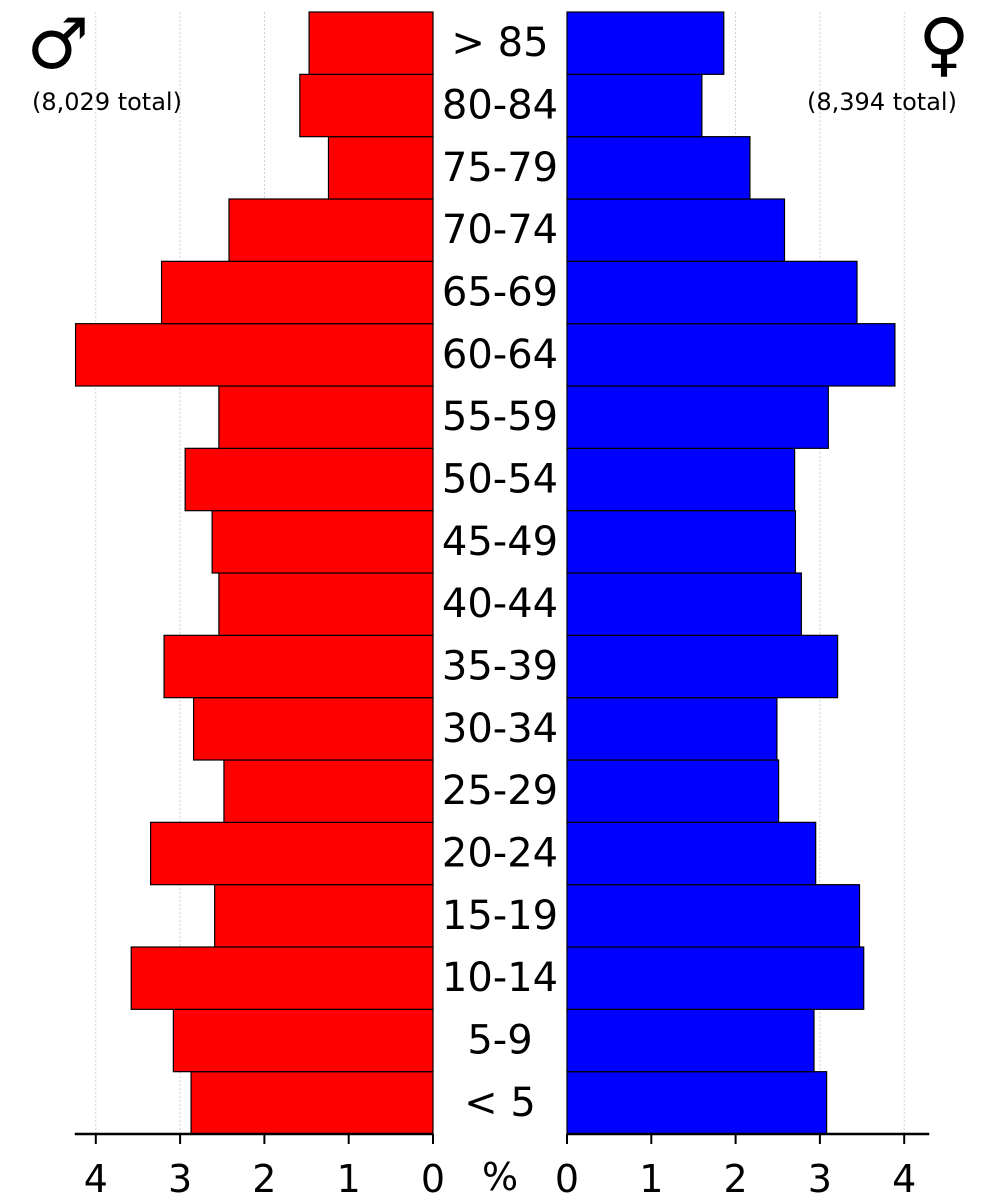 This screenshot has width=1000, height=1200. Describe the element at coordinates (499, 43) in the screenshot. I see `age-group-label: > 85` at that location.